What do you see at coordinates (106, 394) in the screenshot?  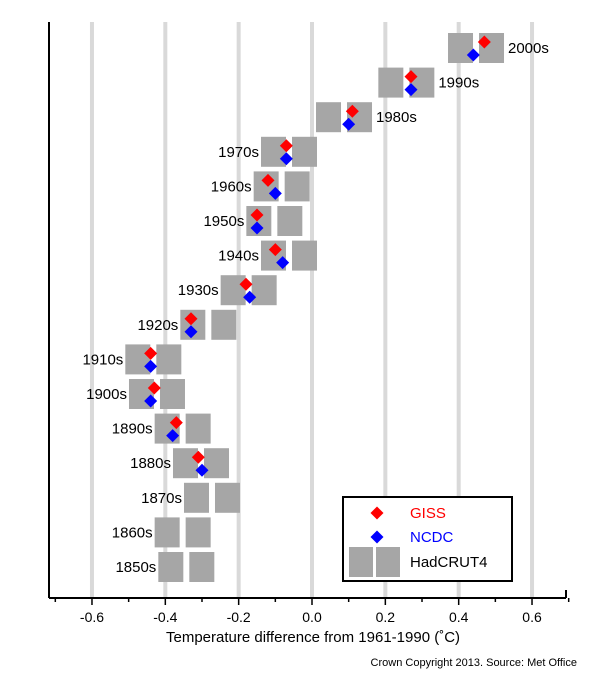 I see `decade-label: 1900s` at bounding box center [106, 394].